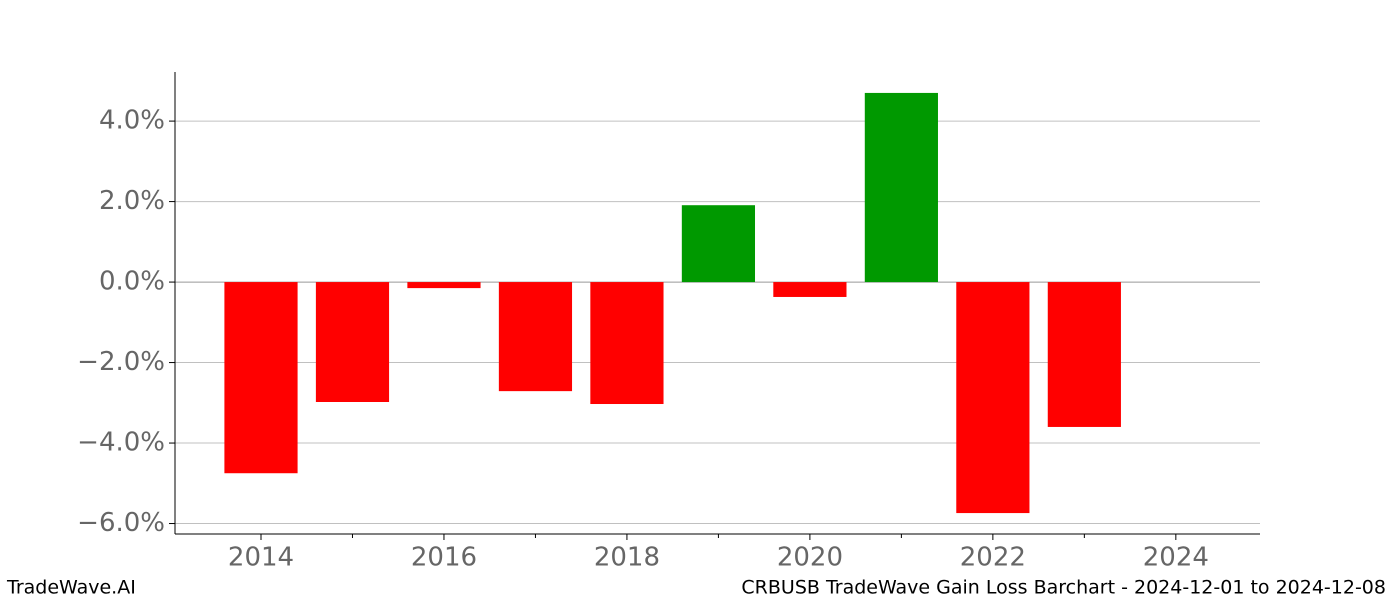 This screenshot has width=1400, height=600. Describe the element at coordinates (121, 443) in the screenshot. I see `y-tick-label: −4.0%` at that location.